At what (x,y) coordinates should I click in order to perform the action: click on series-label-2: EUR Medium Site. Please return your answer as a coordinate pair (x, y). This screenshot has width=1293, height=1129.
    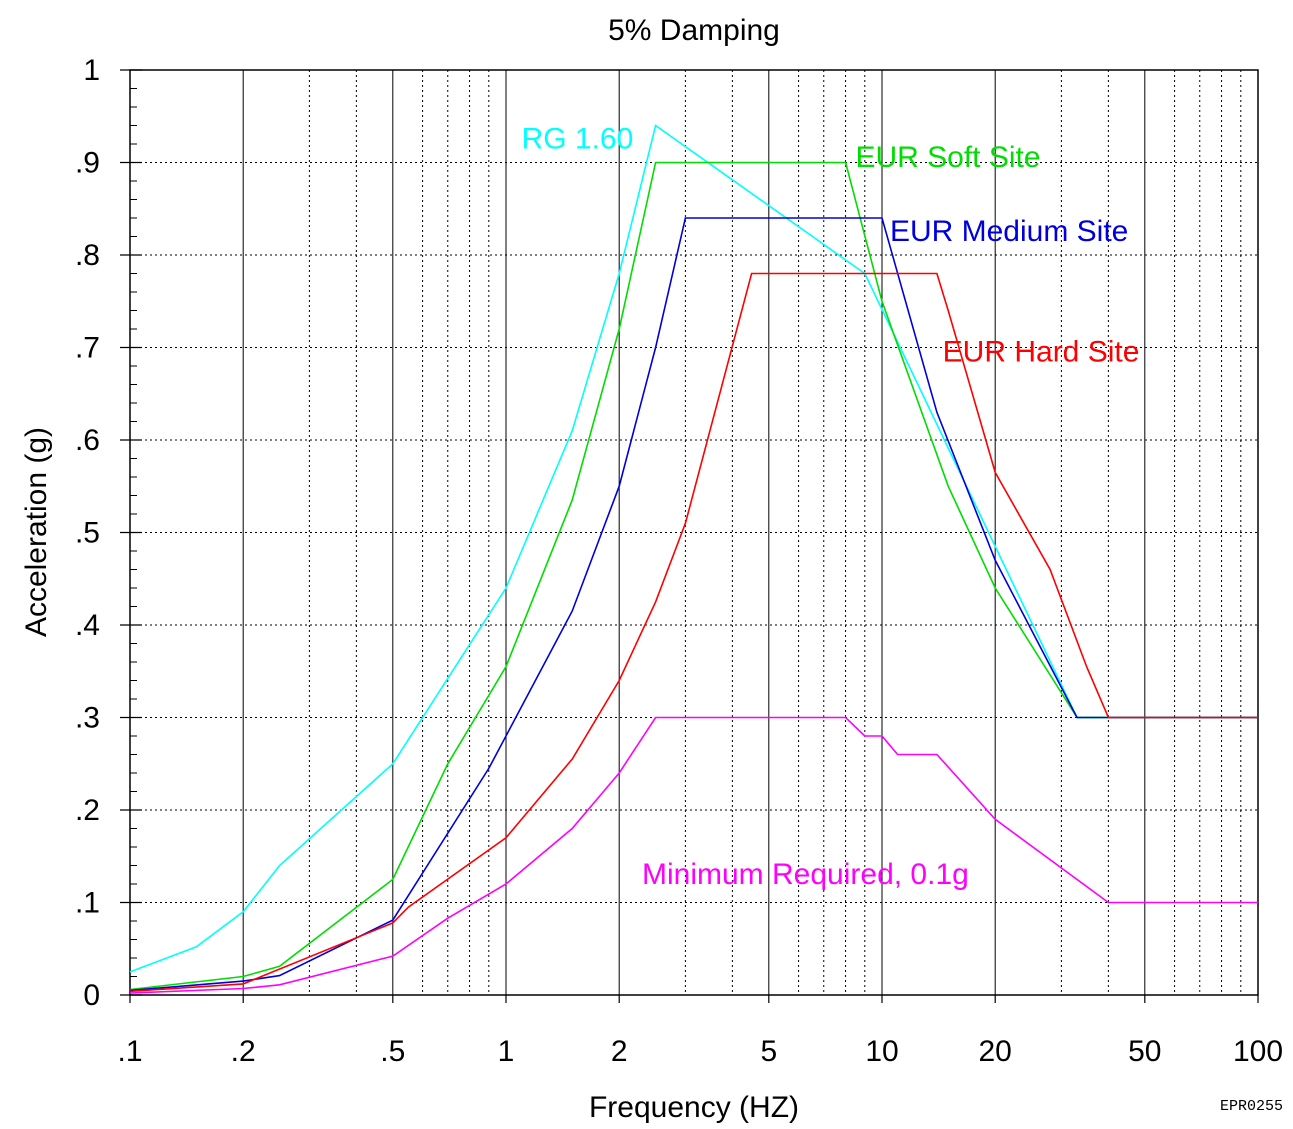
    Looking at the image, I should click on (1009, 231).